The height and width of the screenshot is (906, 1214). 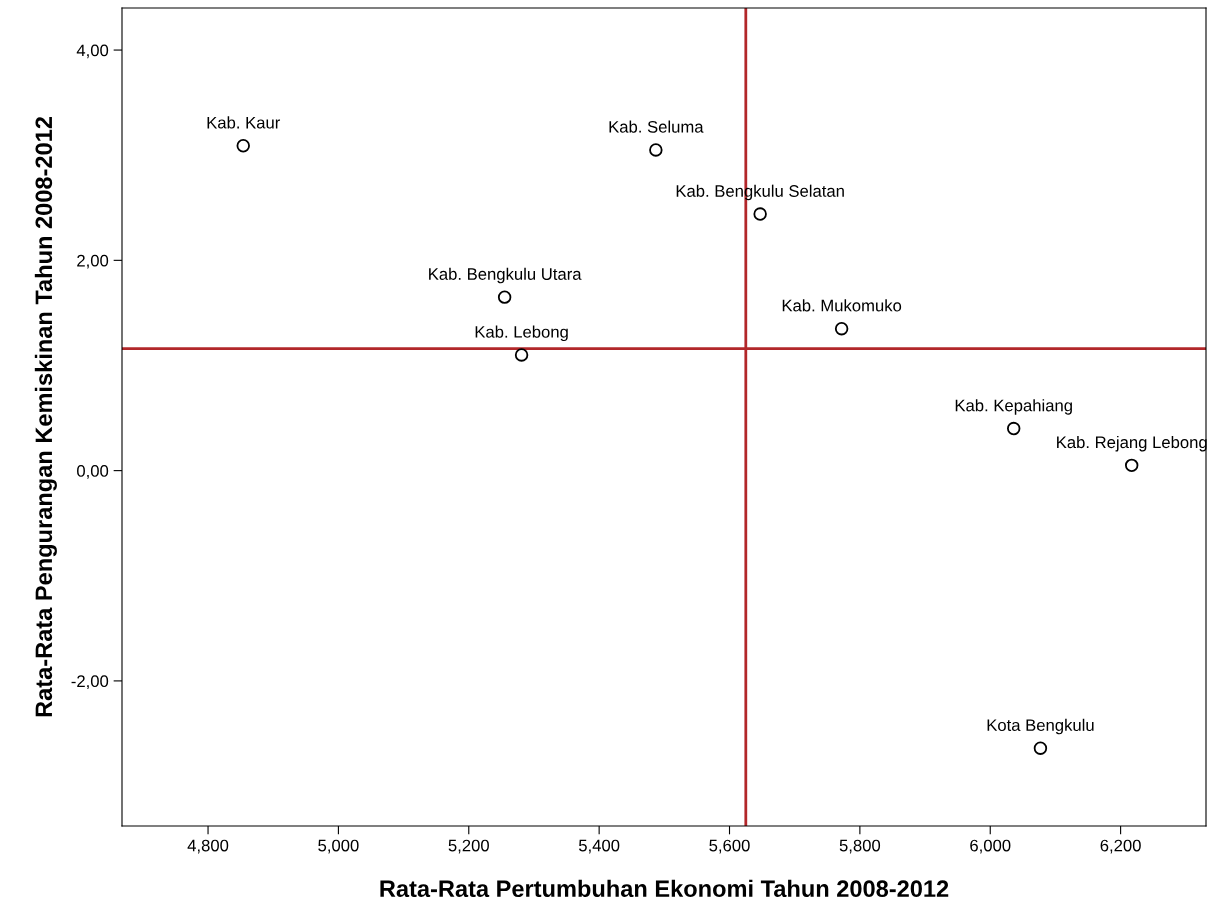 I want to click on x-tick-label: 5,400, so click(x=599, y=846).